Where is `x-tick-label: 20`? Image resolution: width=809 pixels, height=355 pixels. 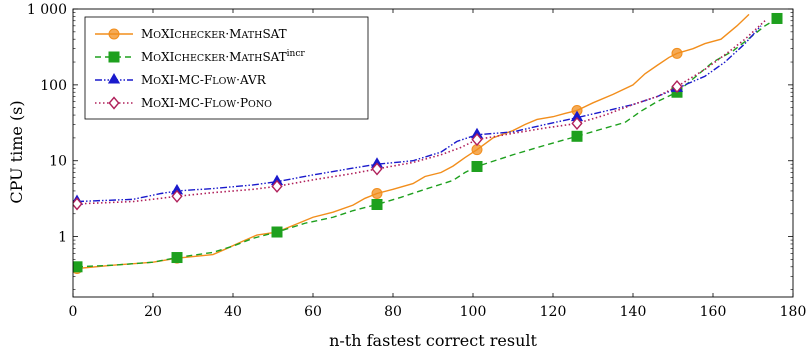
x-tick-label: 20 is located at coordinates (153, 312).